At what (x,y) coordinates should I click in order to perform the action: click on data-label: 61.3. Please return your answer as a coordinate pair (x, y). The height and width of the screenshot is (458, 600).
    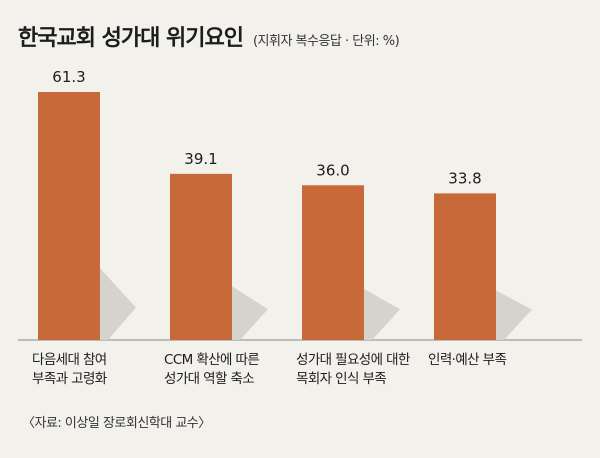
    Looking at the image, I should click on (68, 77).